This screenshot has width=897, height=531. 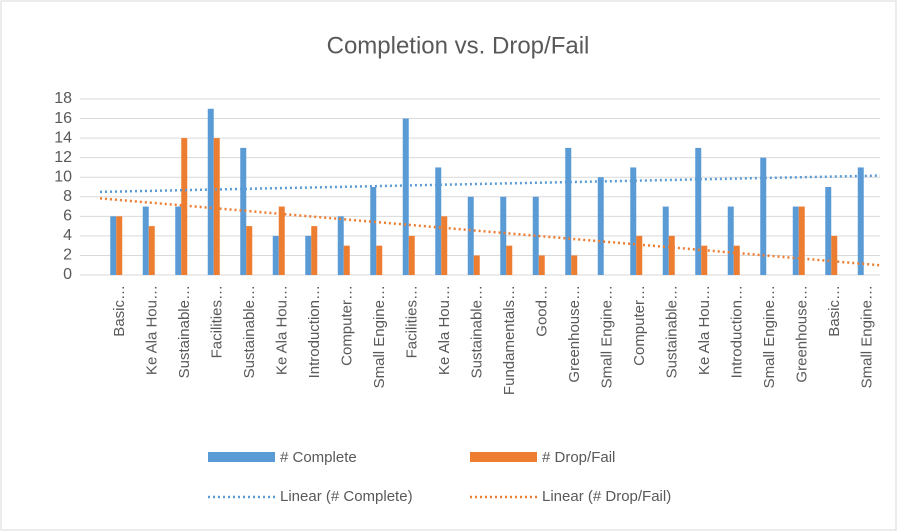 I want to click on y-tick-label: 10, so click(x=63, y=176).